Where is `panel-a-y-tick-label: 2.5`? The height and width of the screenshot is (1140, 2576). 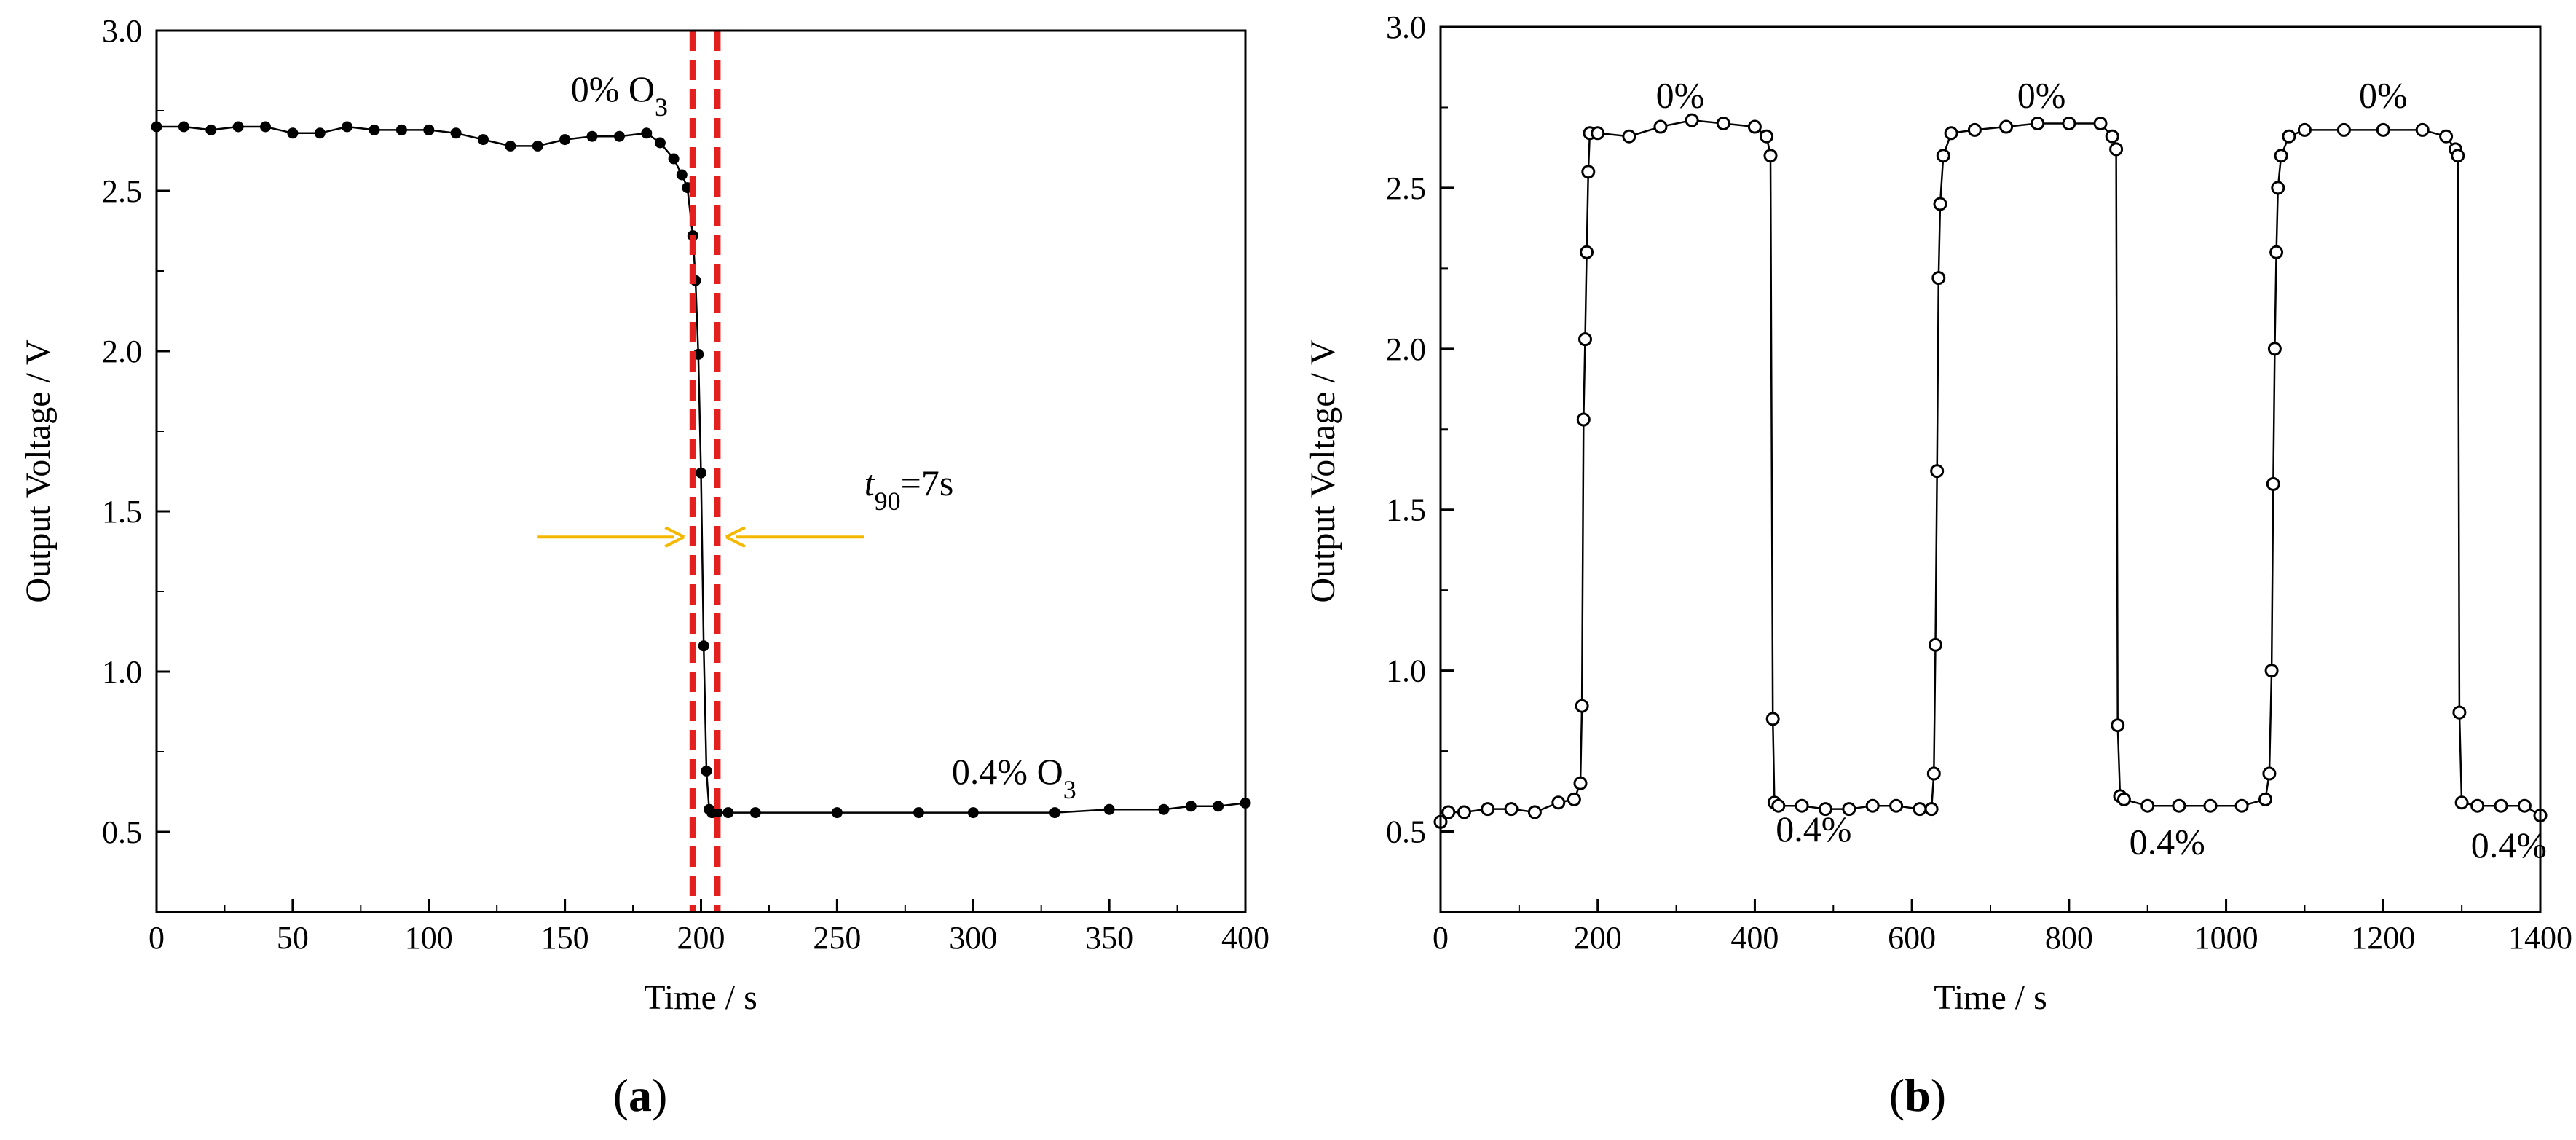
panel-a-y-tick-label: 2.5 is located at coordinates (122, 191).